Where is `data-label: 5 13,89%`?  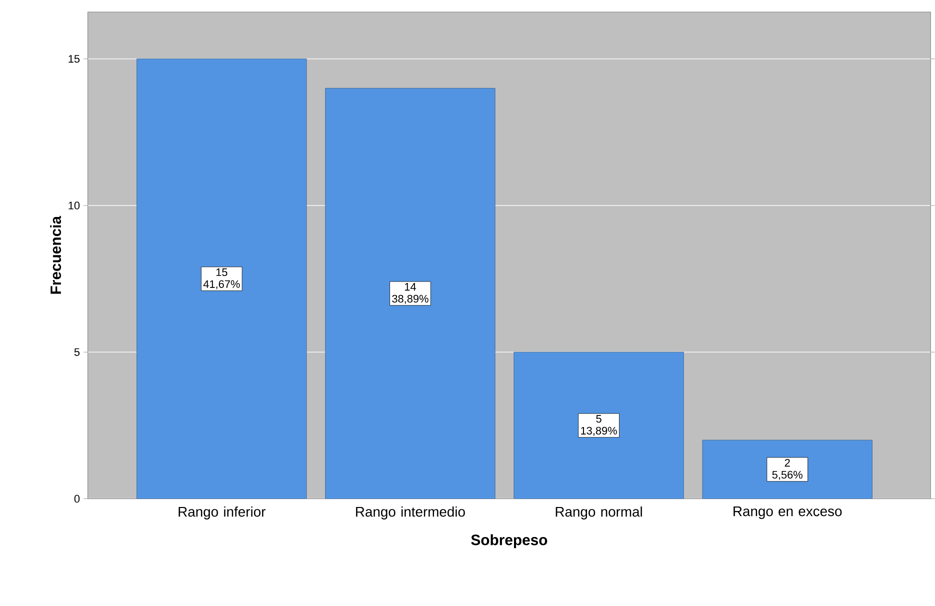 data-label: 5 13,89% is located at coordinates (599, 425).